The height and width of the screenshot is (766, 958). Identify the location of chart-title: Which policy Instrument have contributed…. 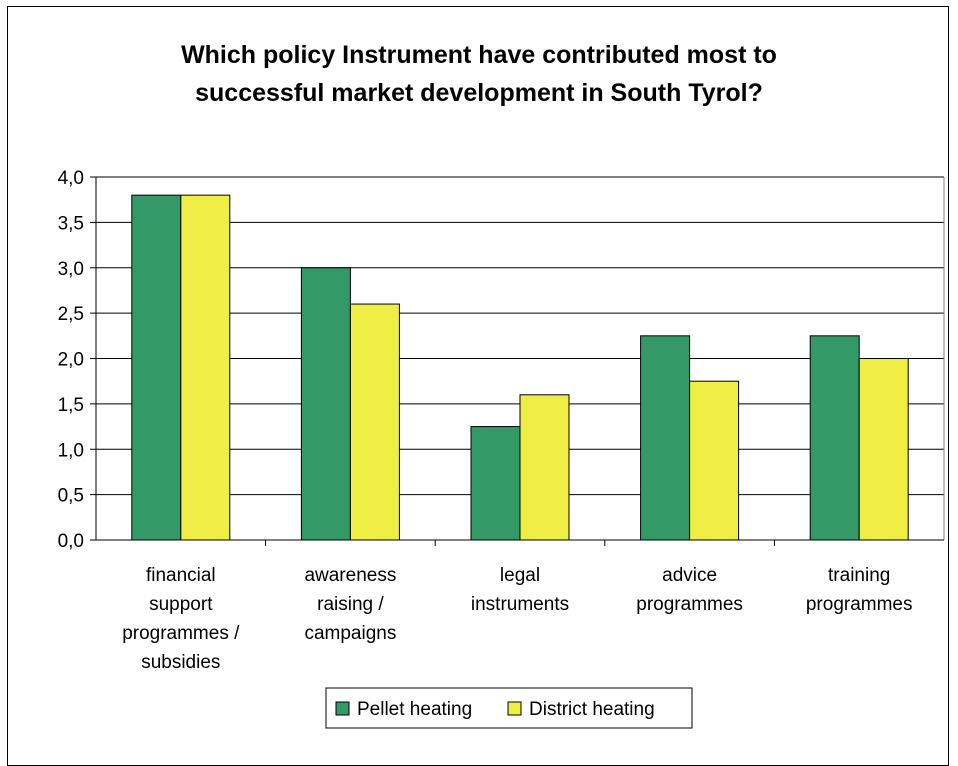
(479, 74).